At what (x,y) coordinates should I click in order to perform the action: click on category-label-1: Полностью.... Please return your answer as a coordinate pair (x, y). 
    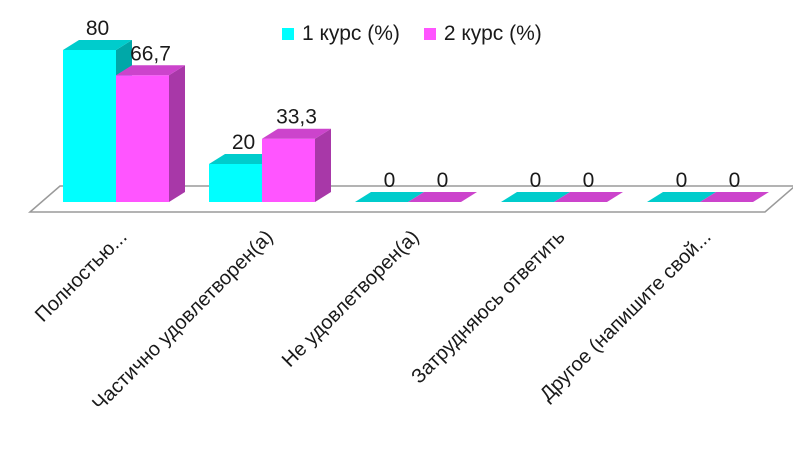
    Looking at the image, I should click on (81, 276).